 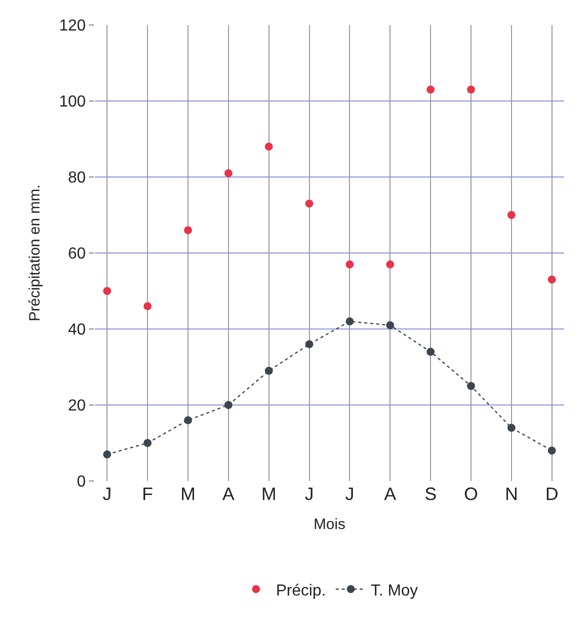 I want to click on y-tick-label: 100, so click(x=72, y=102).